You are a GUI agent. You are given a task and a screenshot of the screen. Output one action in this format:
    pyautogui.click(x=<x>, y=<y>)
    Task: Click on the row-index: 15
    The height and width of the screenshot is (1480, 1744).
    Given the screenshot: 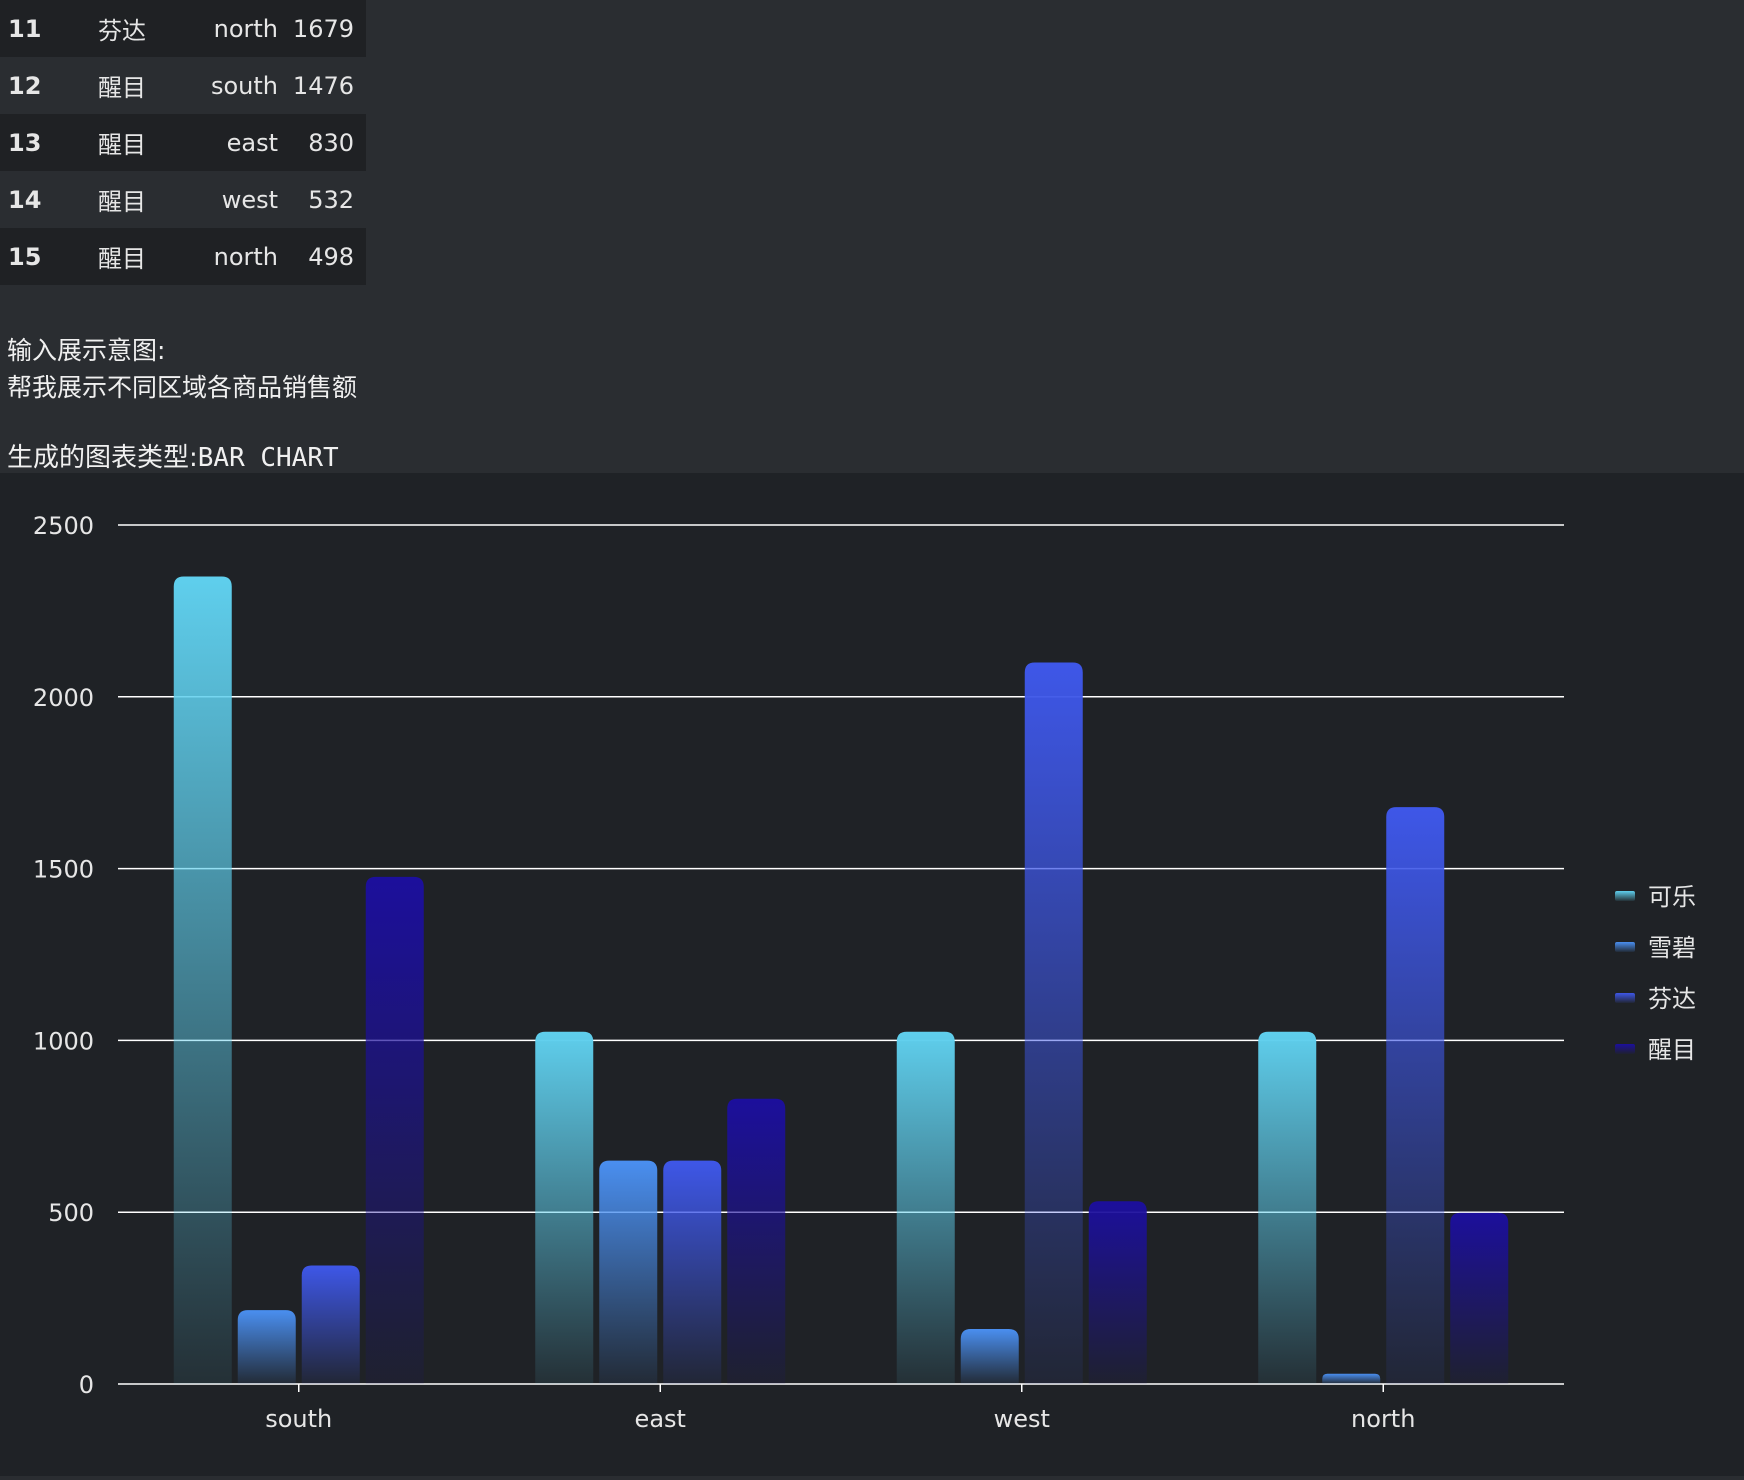 What is the action you would take?
    pyautogui.click(x=25, y=256)
    